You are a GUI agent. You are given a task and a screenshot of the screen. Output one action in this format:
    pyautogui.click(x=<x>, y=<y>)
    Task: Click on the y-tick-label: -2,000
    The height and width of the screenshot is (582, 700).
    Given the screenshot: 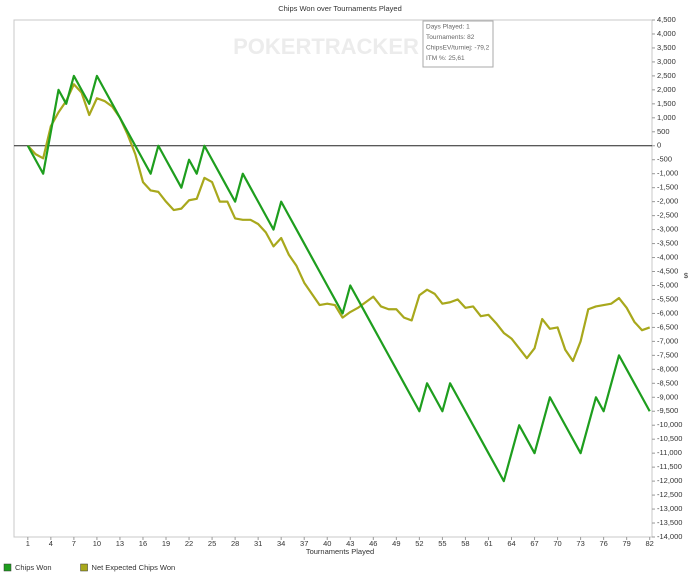 What is the action you would take?
    pyautogui.click(x=667, y=201)
    